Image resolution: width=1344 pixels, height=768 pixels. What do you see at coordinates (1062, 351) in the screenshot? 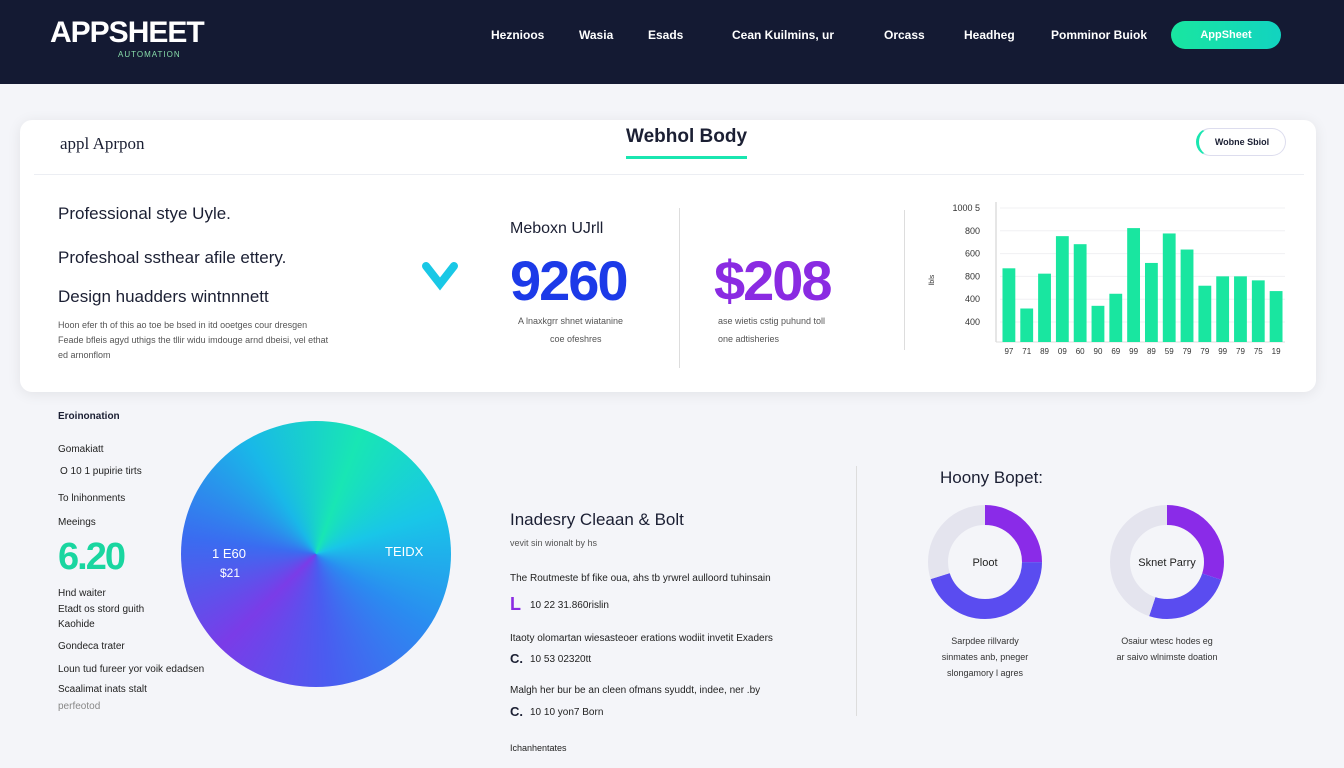
I see `x-tick-label: 09` at bounding box center [1062, 351].